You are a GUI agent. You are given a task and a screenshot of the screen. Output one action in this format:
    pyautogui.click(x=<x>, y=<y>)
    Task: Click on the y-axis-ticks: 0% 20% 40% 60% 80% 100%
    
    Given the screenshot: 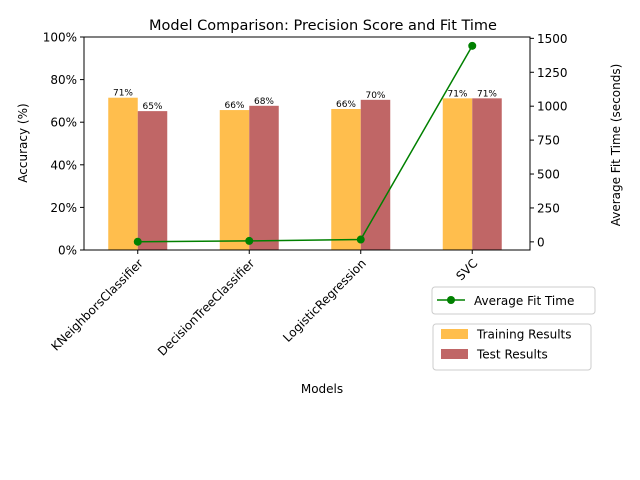 What is the action you would take?
    pyautogui.click(x=63, y=144)
    